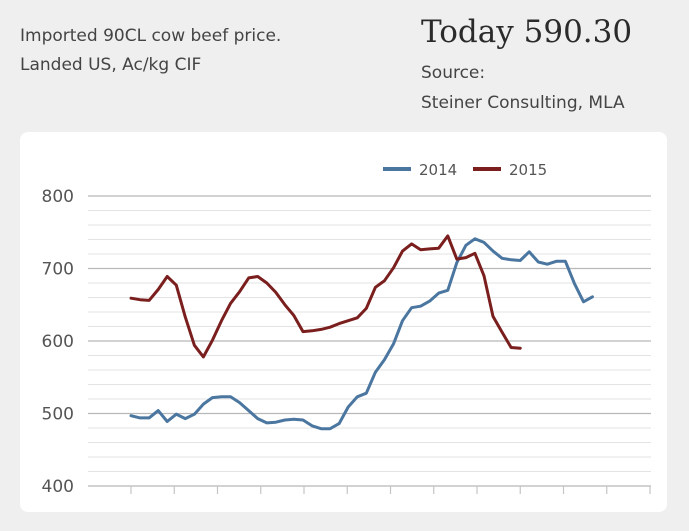 The width and height of the screenshot is (689, 531). Describe the element at coordinates (58, 415) in the screenshot. I see `y-tick-label: 500` at that location.